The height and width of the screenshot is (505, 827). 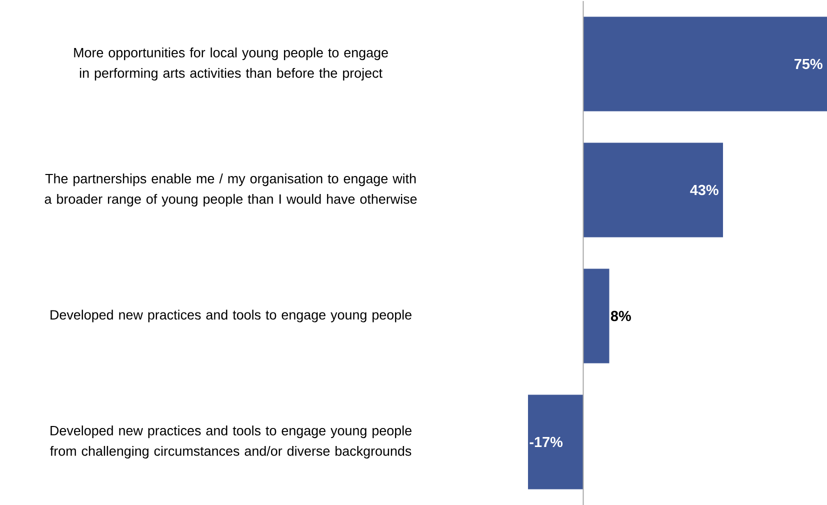 I want to click on data-label: 8%, so click(x=620, y=316).